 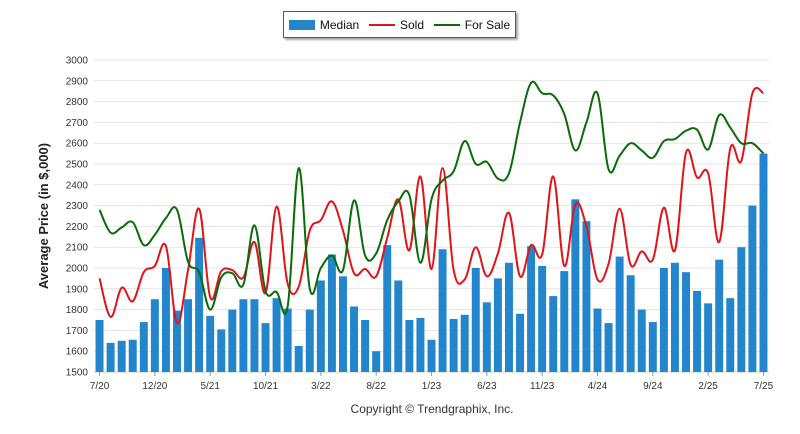 I want to click on y-tick-label: 2300, so click(x=77, y=206).